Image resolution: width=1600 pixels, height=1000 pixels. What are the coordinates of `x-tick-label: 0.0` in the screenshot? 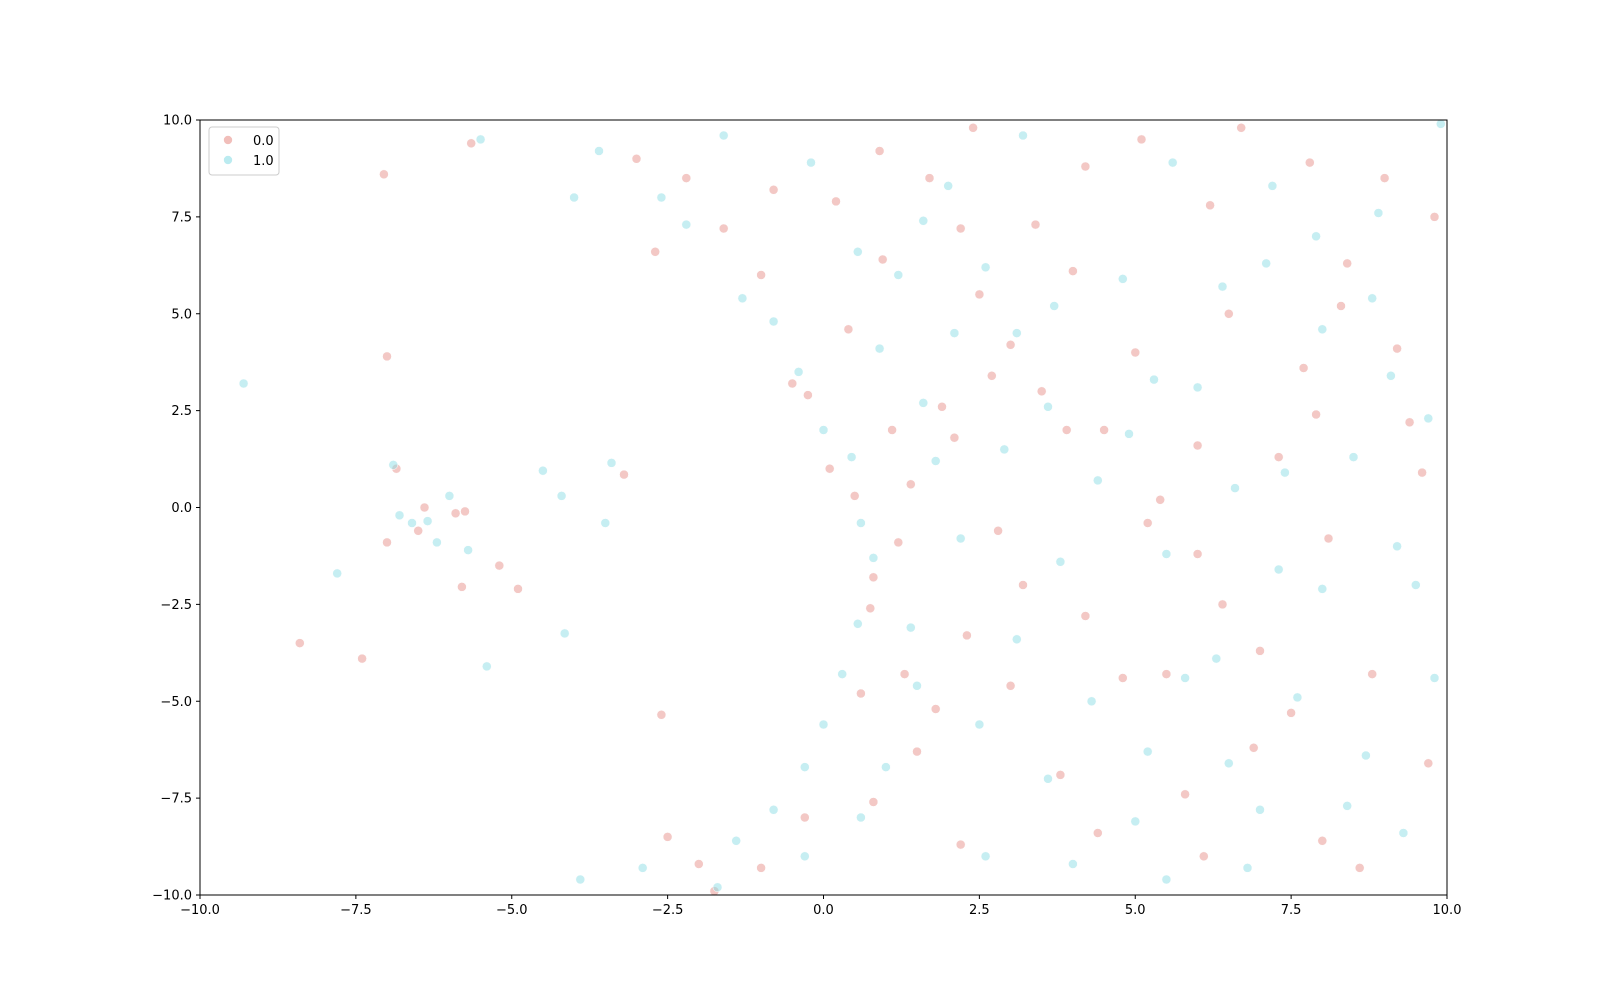 It's located at (823, 910).